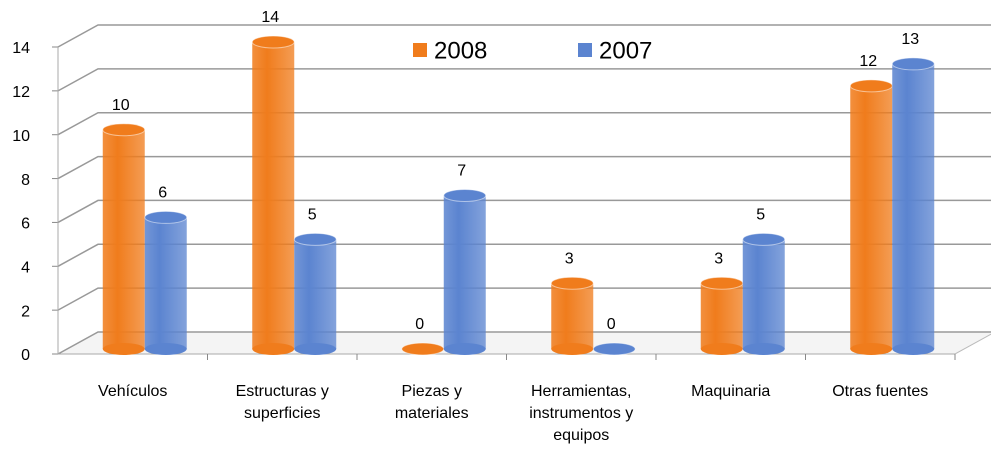  Describe the element at coordinates (25, 180) in the screenshot. I see `y-tick-label: 8` at that location.